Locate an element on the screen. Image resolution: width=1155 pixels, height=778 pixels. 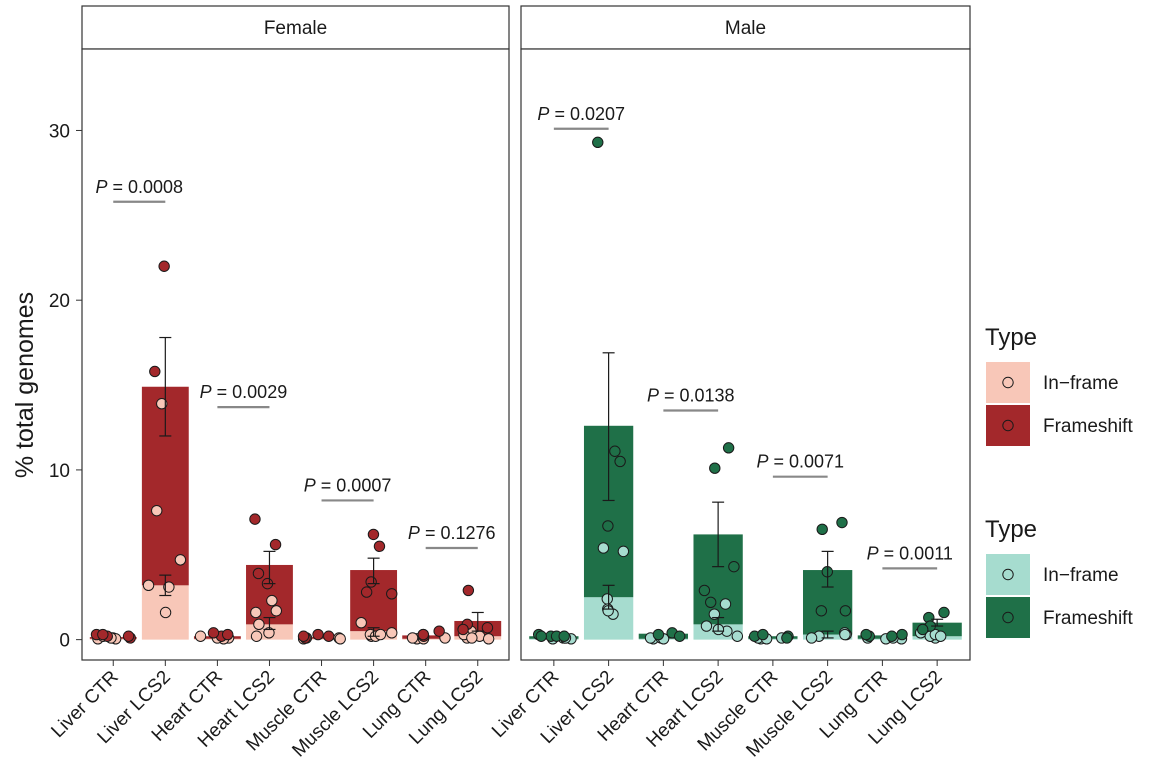
y-tick-label: 30 is located at coordinates (59, 131).